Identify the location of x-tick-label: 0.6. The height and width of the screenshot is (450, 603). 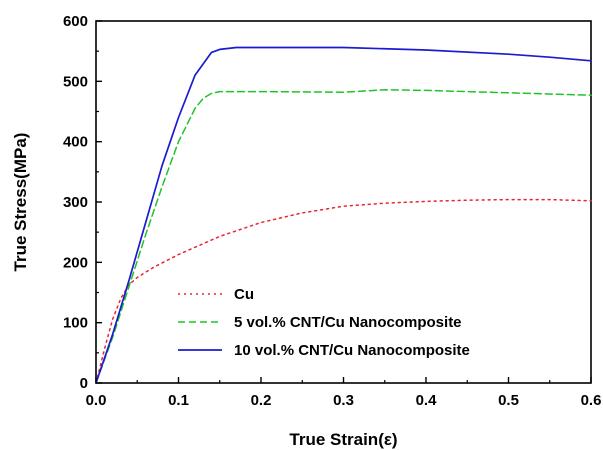
(591, 400).